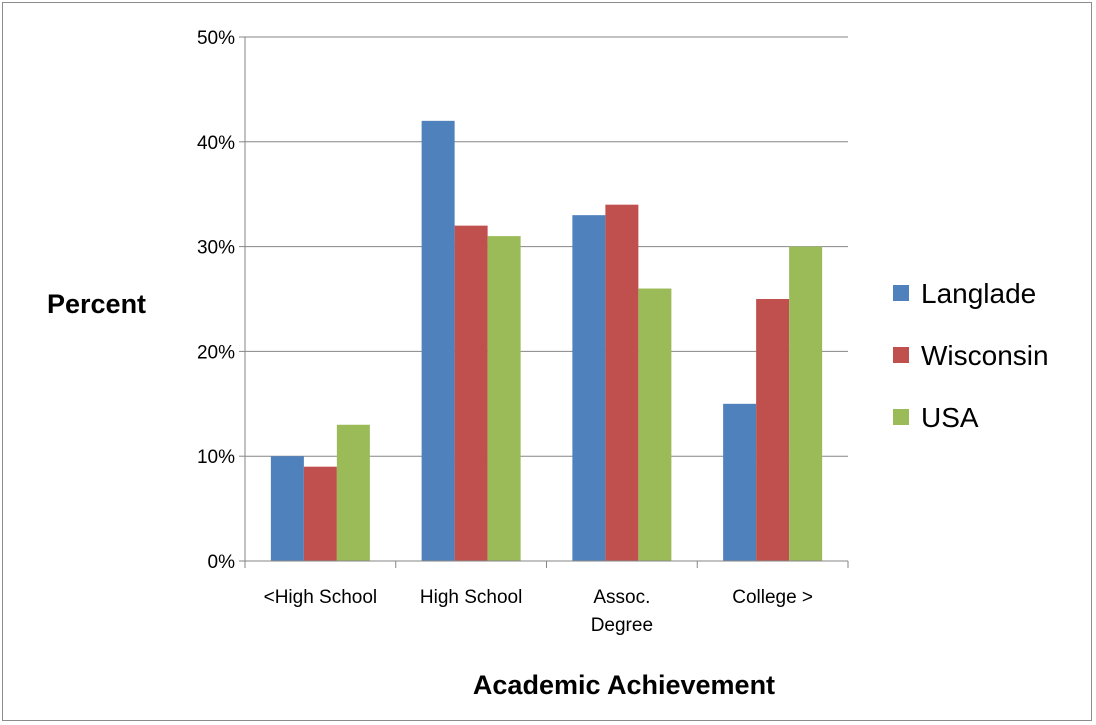  What do you see at coordinates (901, 355) in the screenshot?
I see `legend-swatch-wisconsin` at bounding box center [901, 355].